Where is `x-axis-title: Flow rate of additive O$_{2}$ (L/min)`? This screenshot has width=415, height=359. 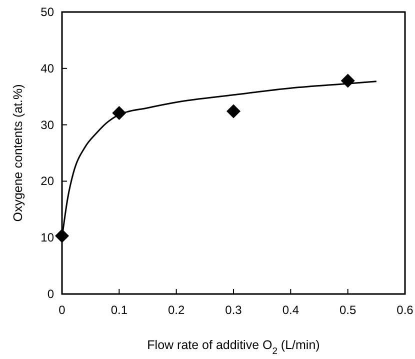 x-axis-title: Flow rate of additive O$_{2}$ (L/min) is located at coordinates (233, 347).